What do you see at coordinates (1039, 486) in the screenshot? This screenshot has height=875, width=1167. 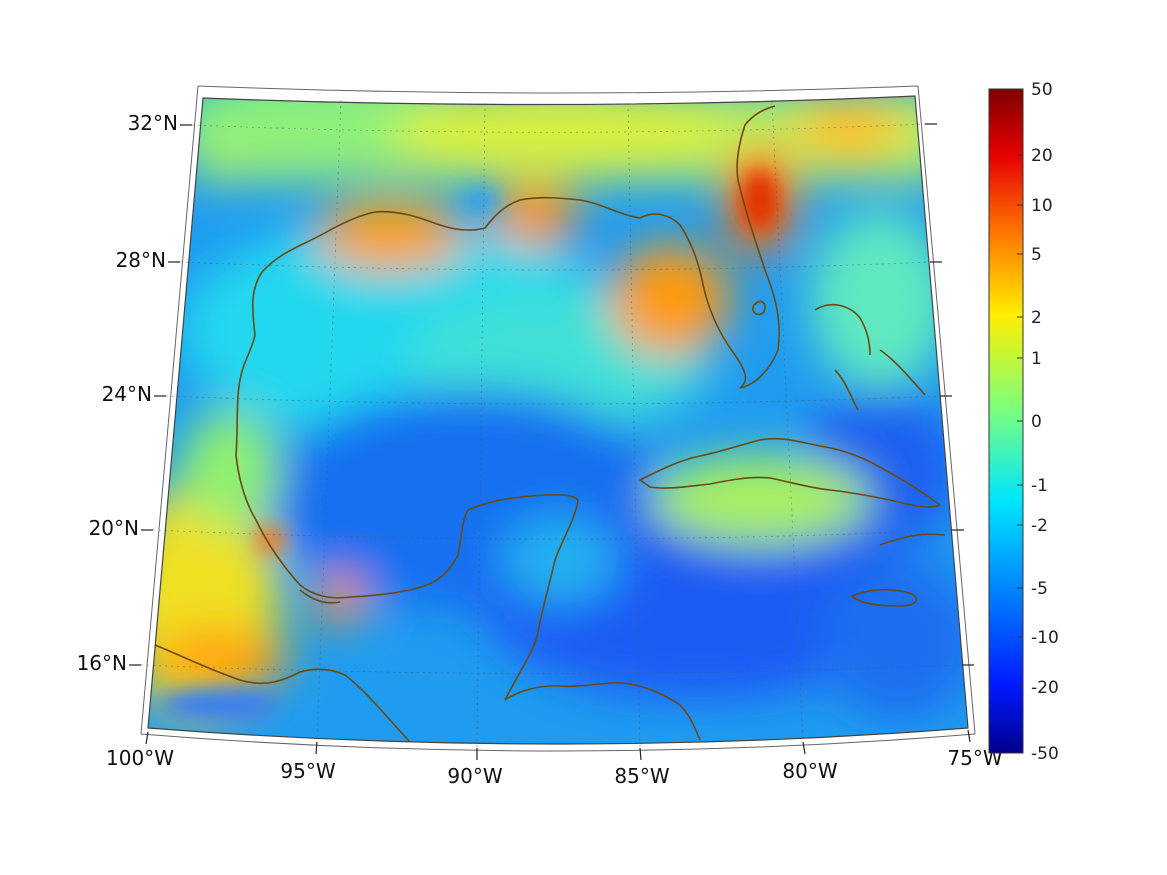 I see `colorbar-tick-label: -1` at bounding box center [1039, 486].